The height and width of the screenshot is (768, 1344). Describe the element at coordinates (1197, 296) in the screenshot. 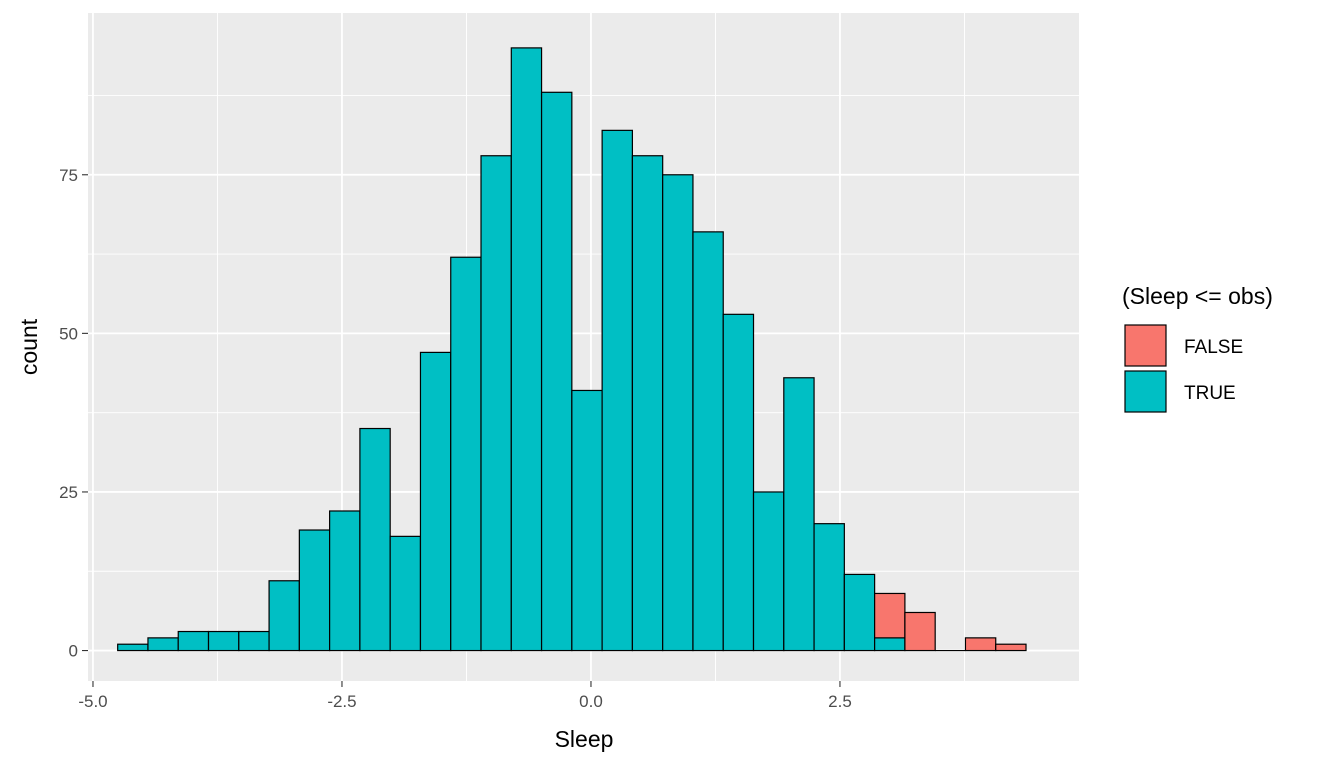

I see `legend-title: (Sleep <= obs)` at that location.